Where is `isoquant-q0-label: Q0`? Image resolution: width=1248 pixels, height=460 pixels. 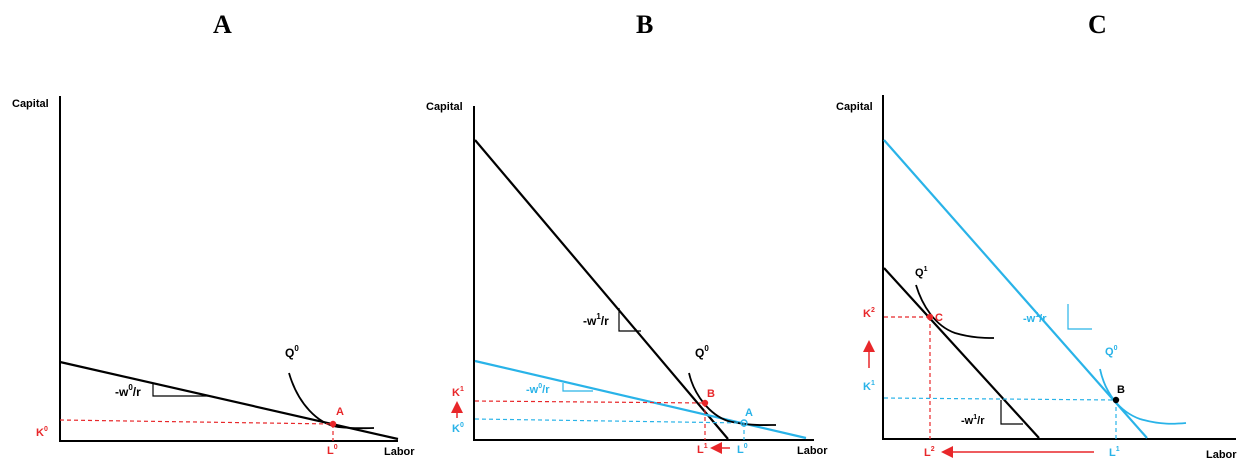
isoquant-q0-label: Q0 is located at coordinates (1111, 351).